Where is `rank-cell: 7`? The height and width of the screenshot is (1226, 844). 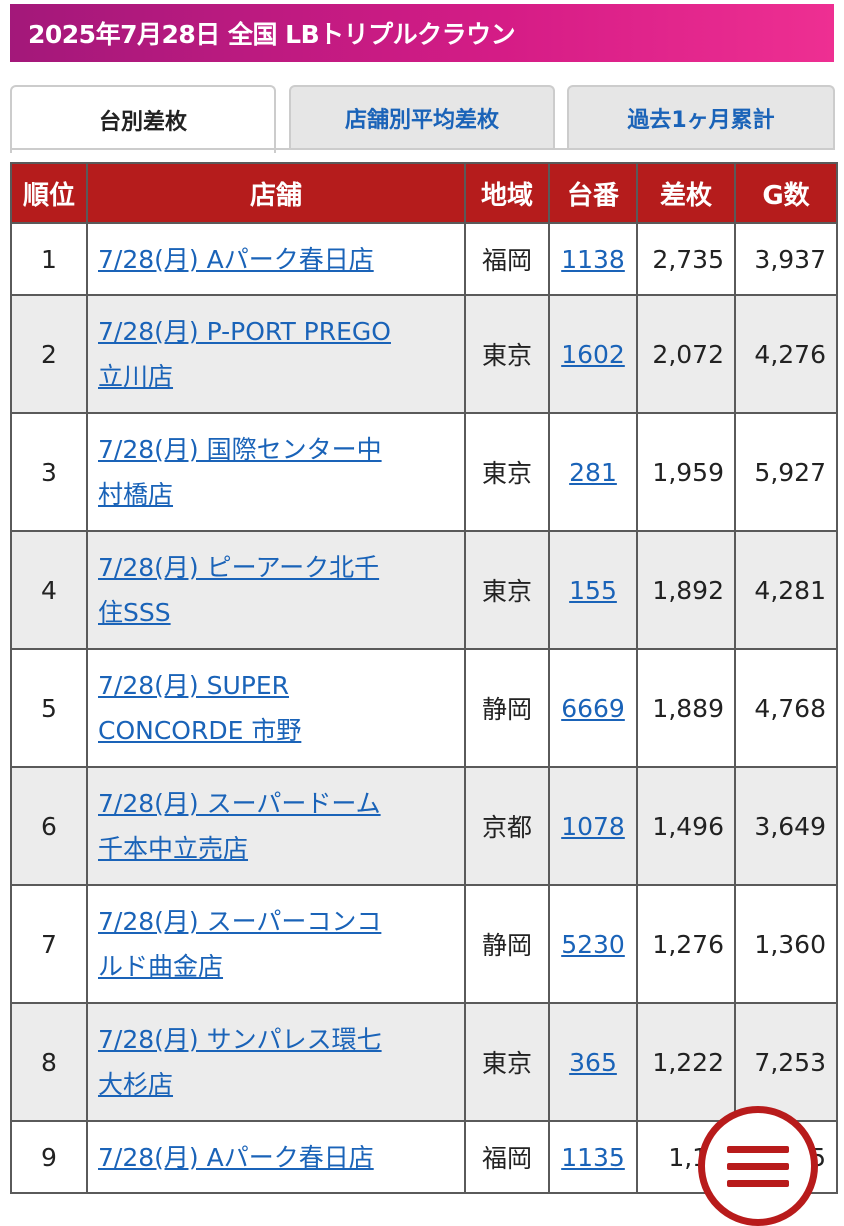
rank-cell: 7 is located at coordinates (49, 944).